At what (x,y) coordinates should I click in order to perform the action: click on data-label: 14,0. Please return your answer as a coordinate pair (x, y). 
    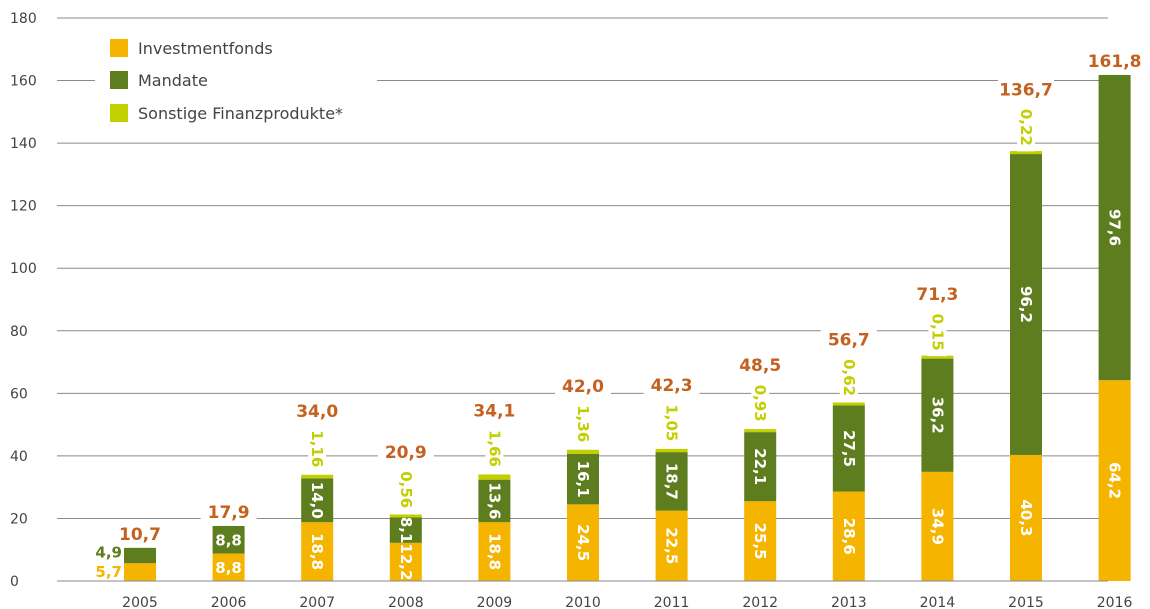
    Looking at the image, I should click on (317, 500).